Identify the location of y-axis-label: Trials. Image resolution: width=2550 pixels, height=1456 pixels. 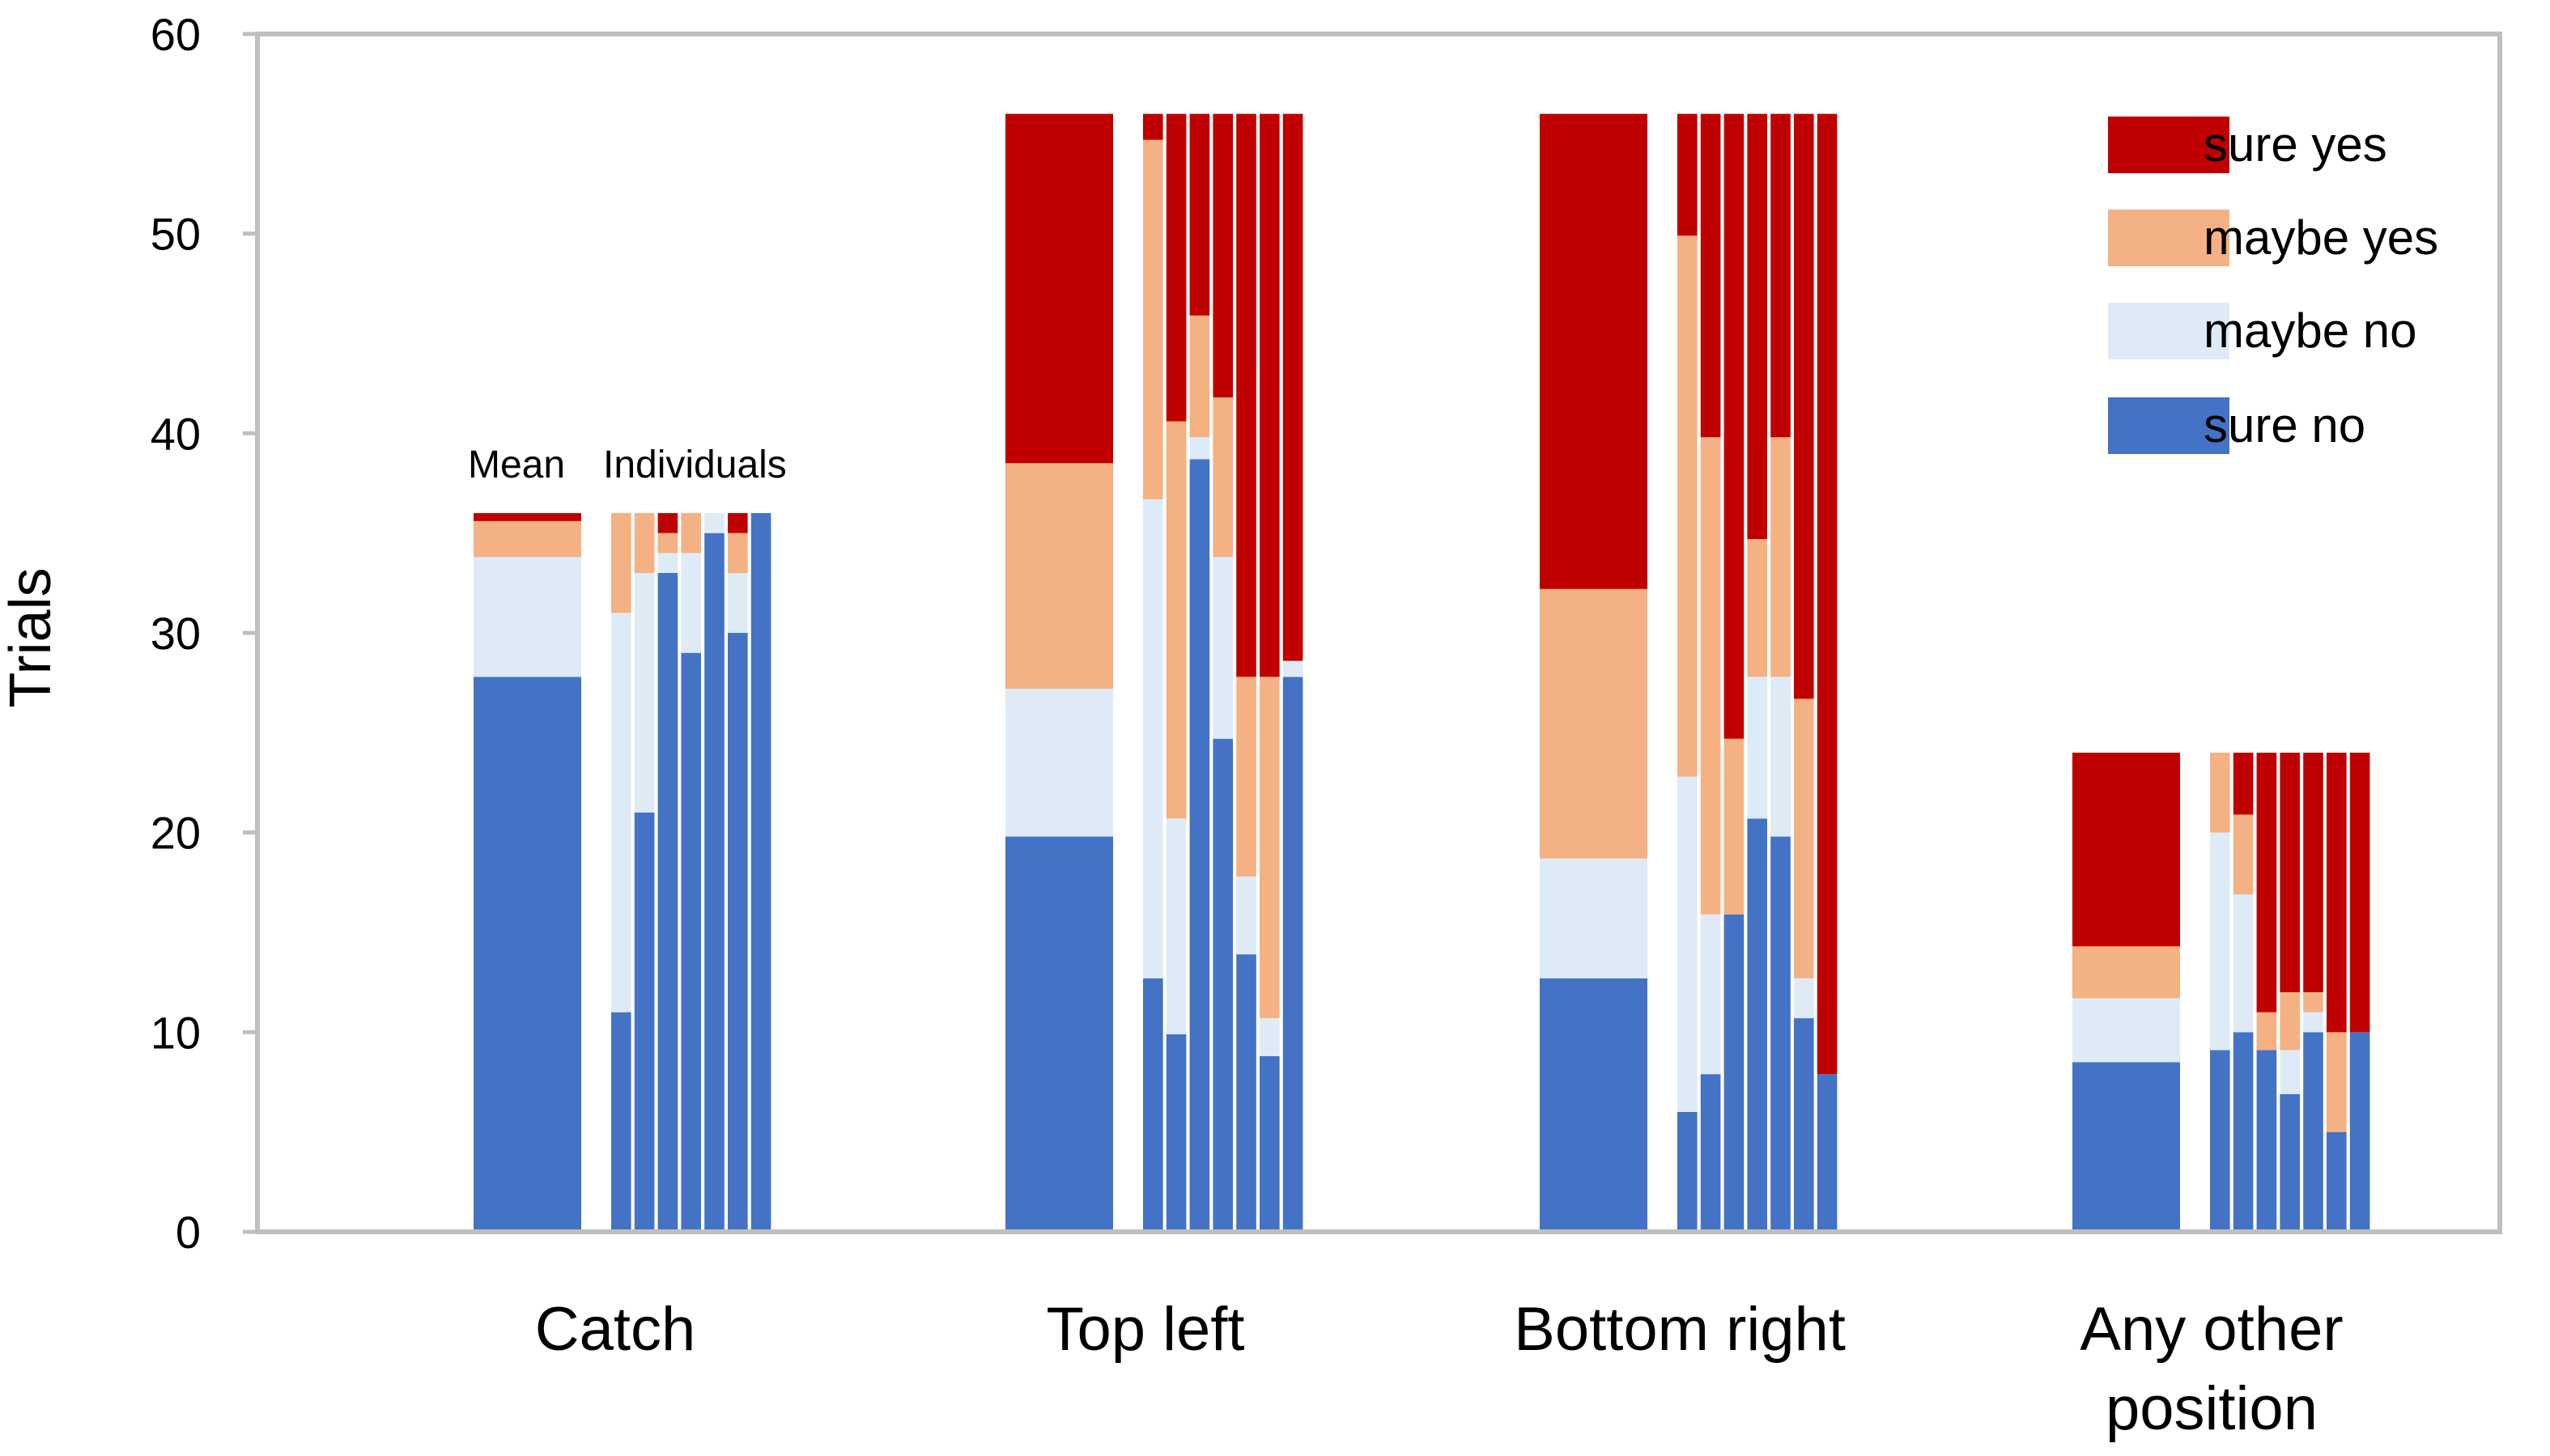
(32, 637).